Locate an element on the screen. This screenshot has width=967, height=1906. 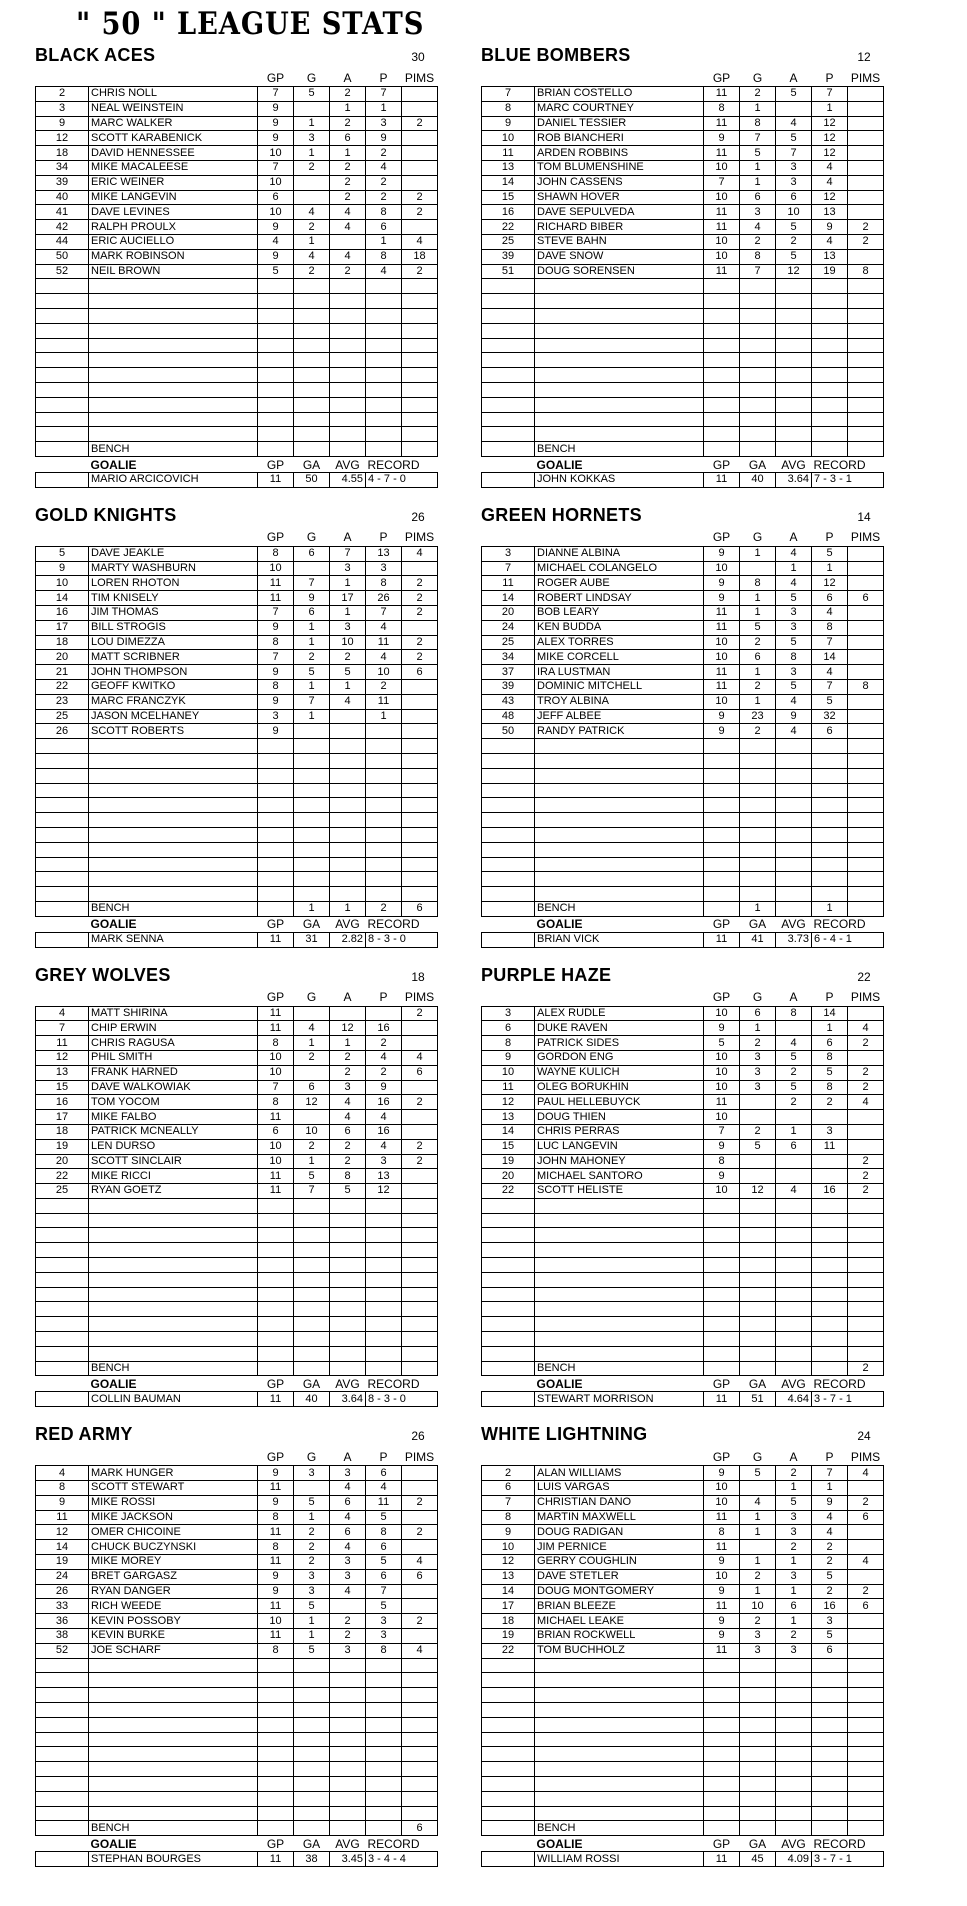
bench-row: BENCH 2 is located at coordinates (682, 1368).